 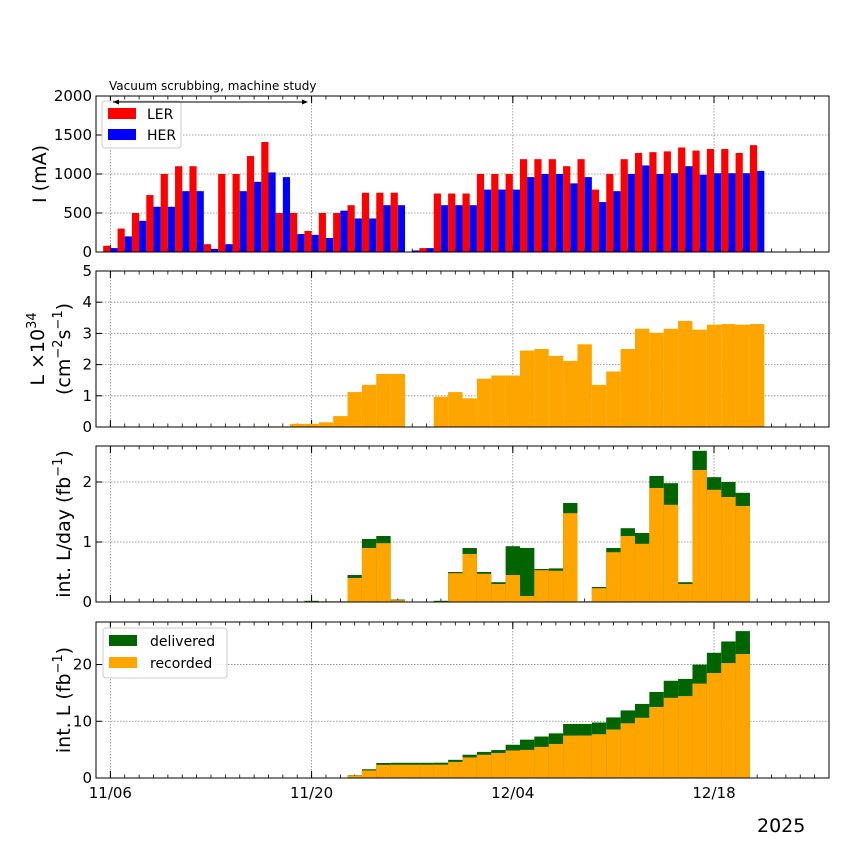 I want to click on y-axis-label-line1: L ×1034, so click(x=37, y=348).